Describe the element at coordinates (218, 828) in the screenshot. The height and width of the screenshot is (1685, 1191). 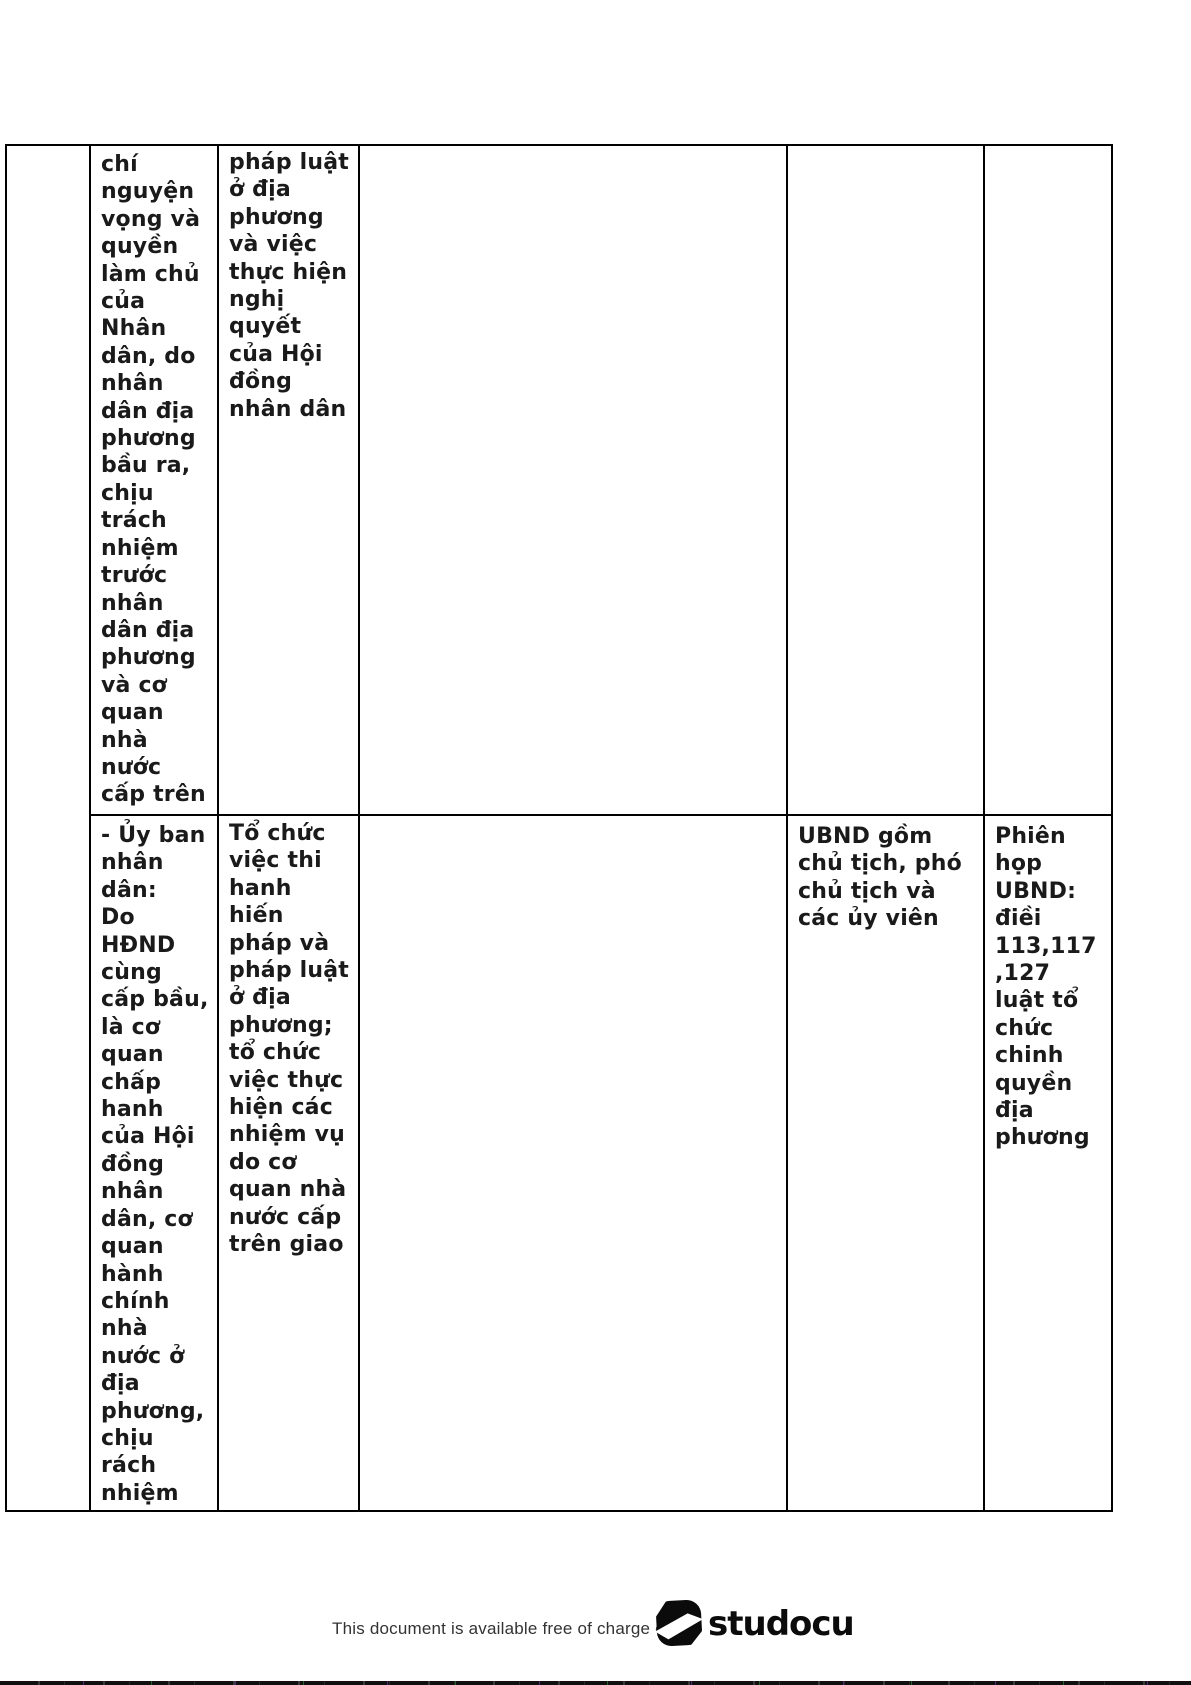
I see `table-border-col2-col3` at that location.